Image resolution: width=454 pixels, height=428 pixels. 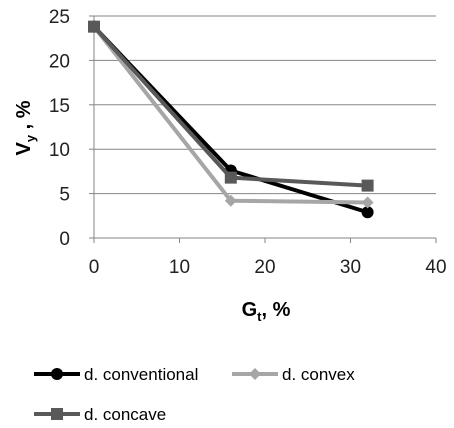 I want to click on legend-item-0: d. conventional, so click(x=116, y=374).